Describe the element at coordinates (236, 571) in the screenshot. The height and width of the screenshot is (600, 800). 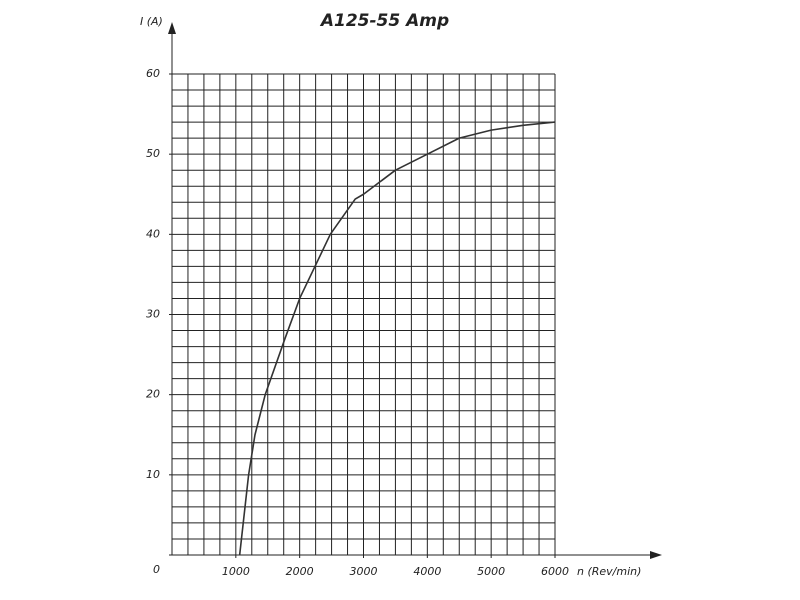
I see `x-tick-label: 1000` at that location.